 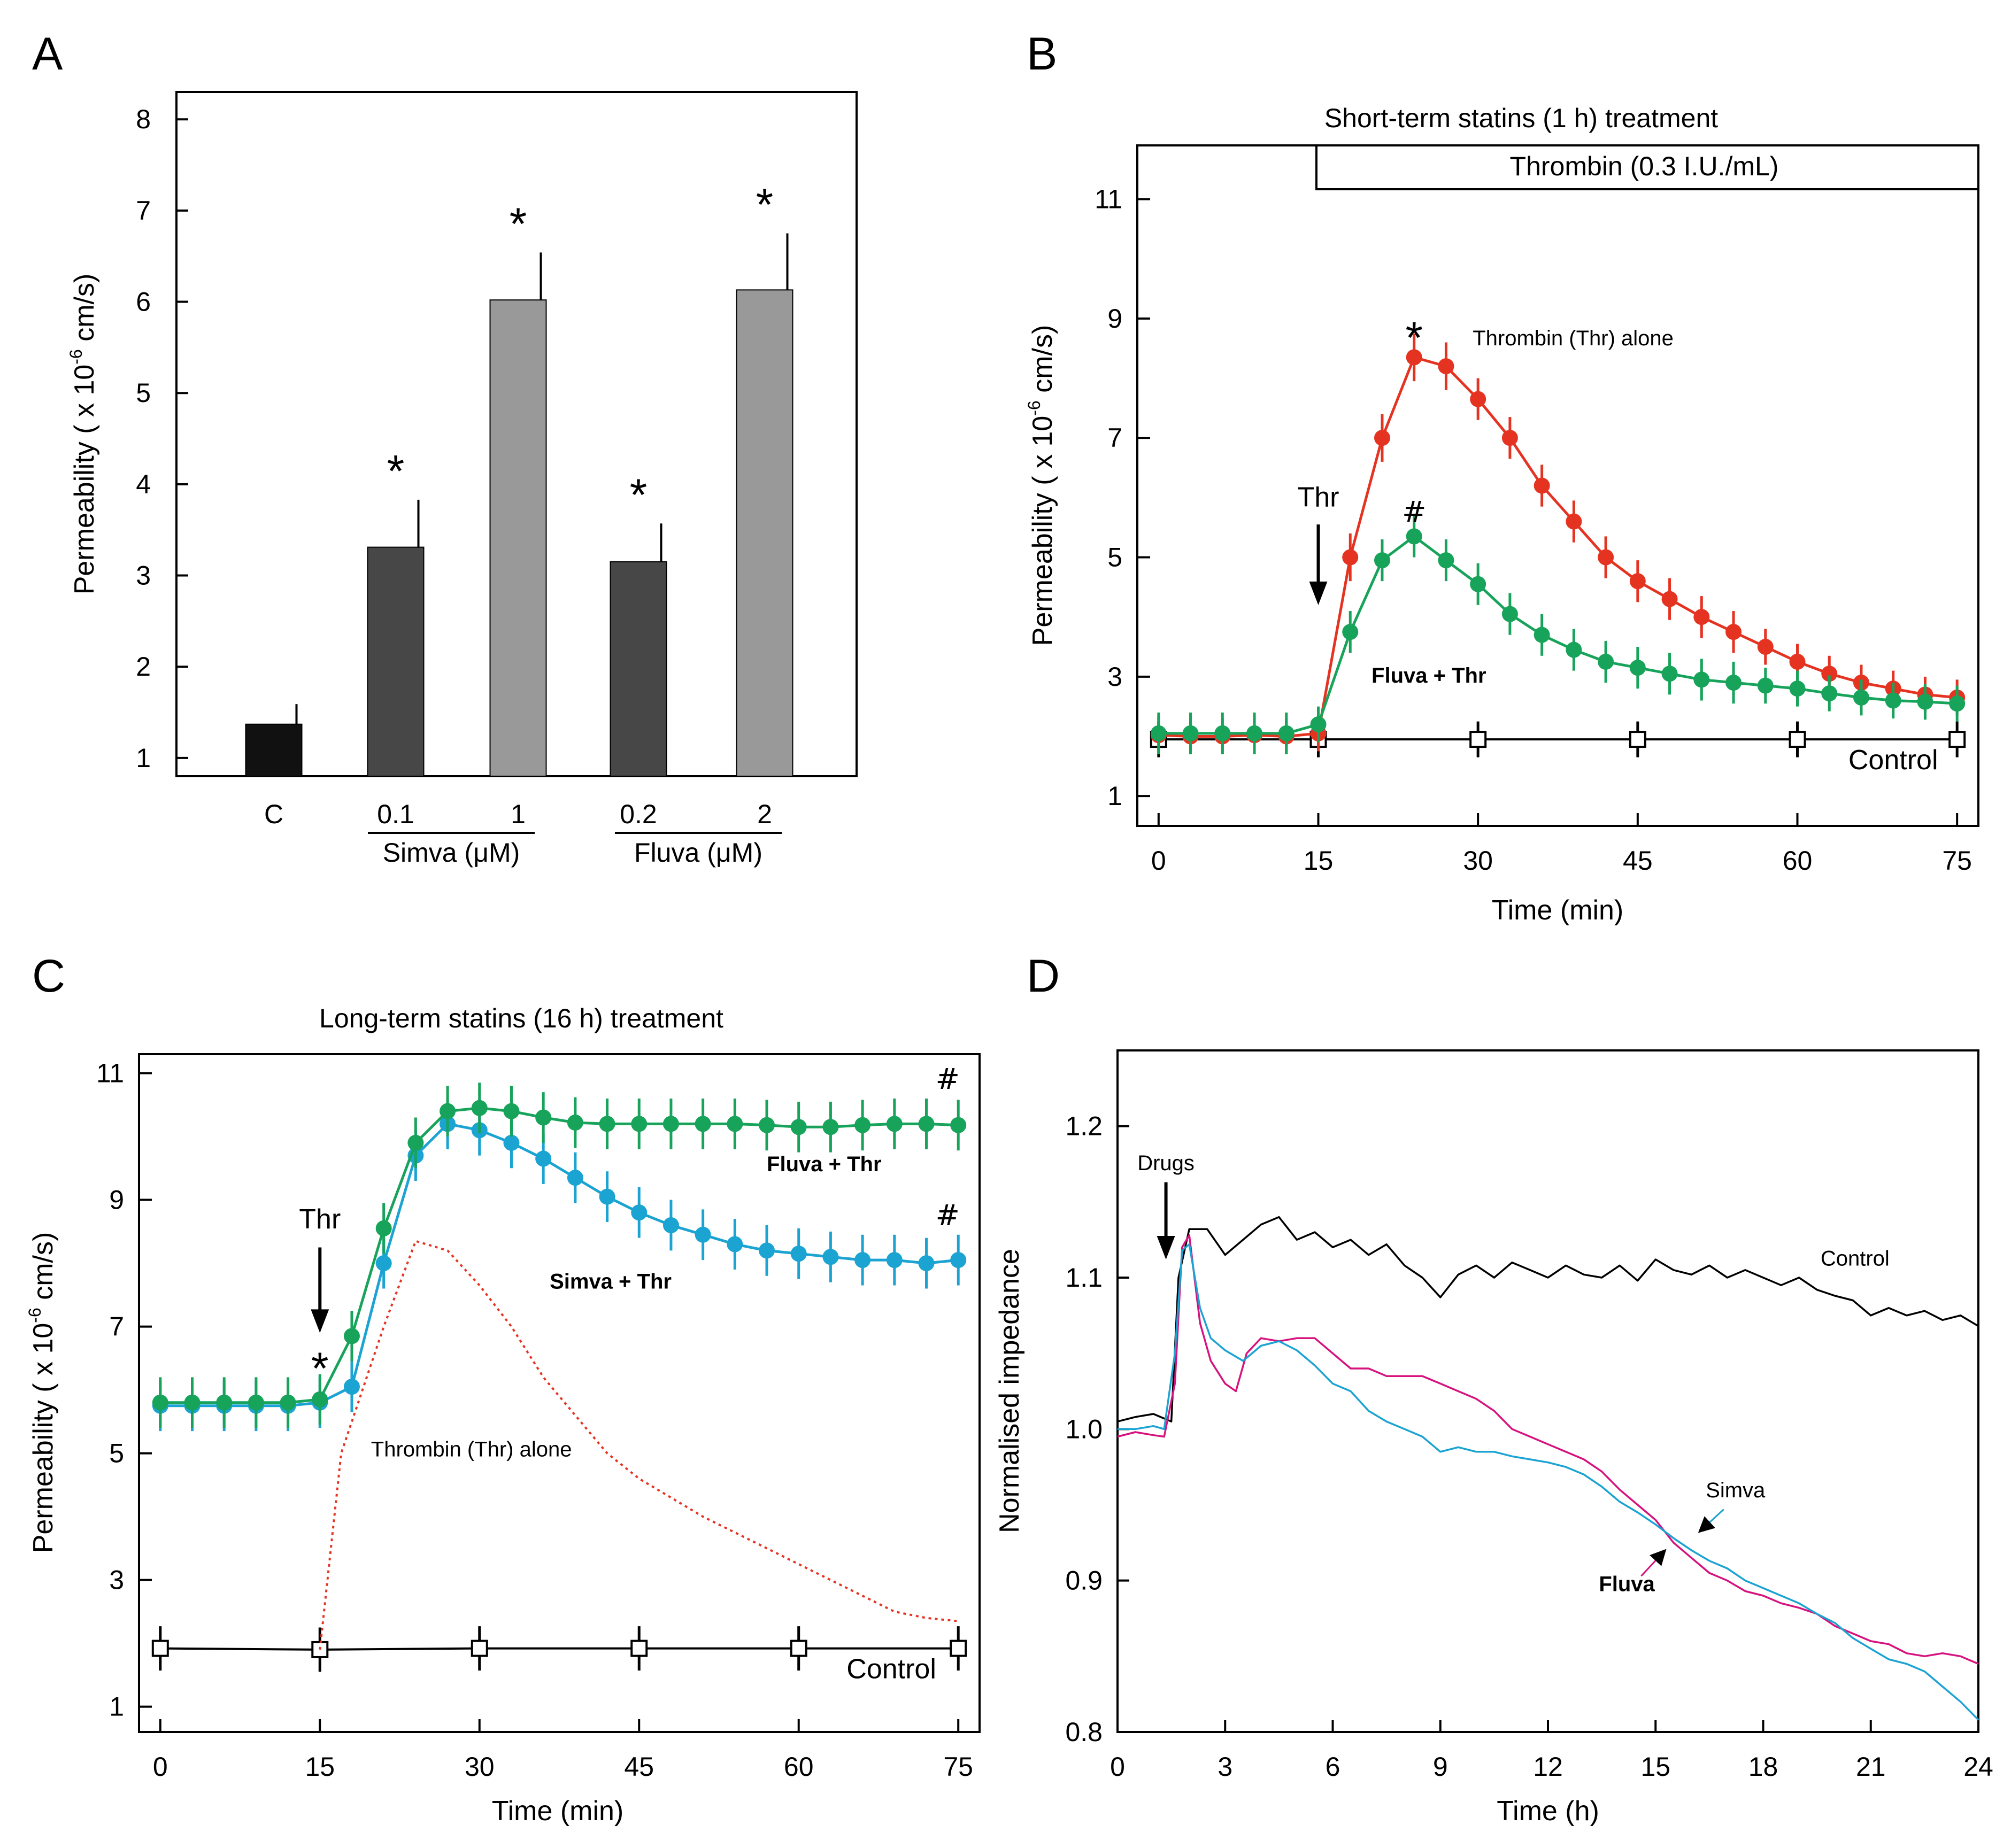 What do you see at coordinates (891, 1669) in the screenshot?
I see `panel-c-label-control: Control` at bounding box center [891, 1669].